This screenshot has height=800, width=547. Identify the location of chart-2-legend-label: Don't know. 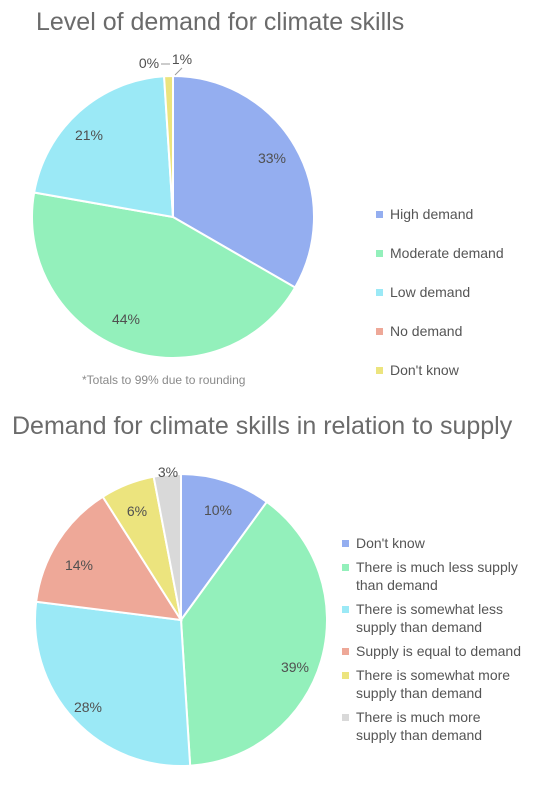
(390, 543).